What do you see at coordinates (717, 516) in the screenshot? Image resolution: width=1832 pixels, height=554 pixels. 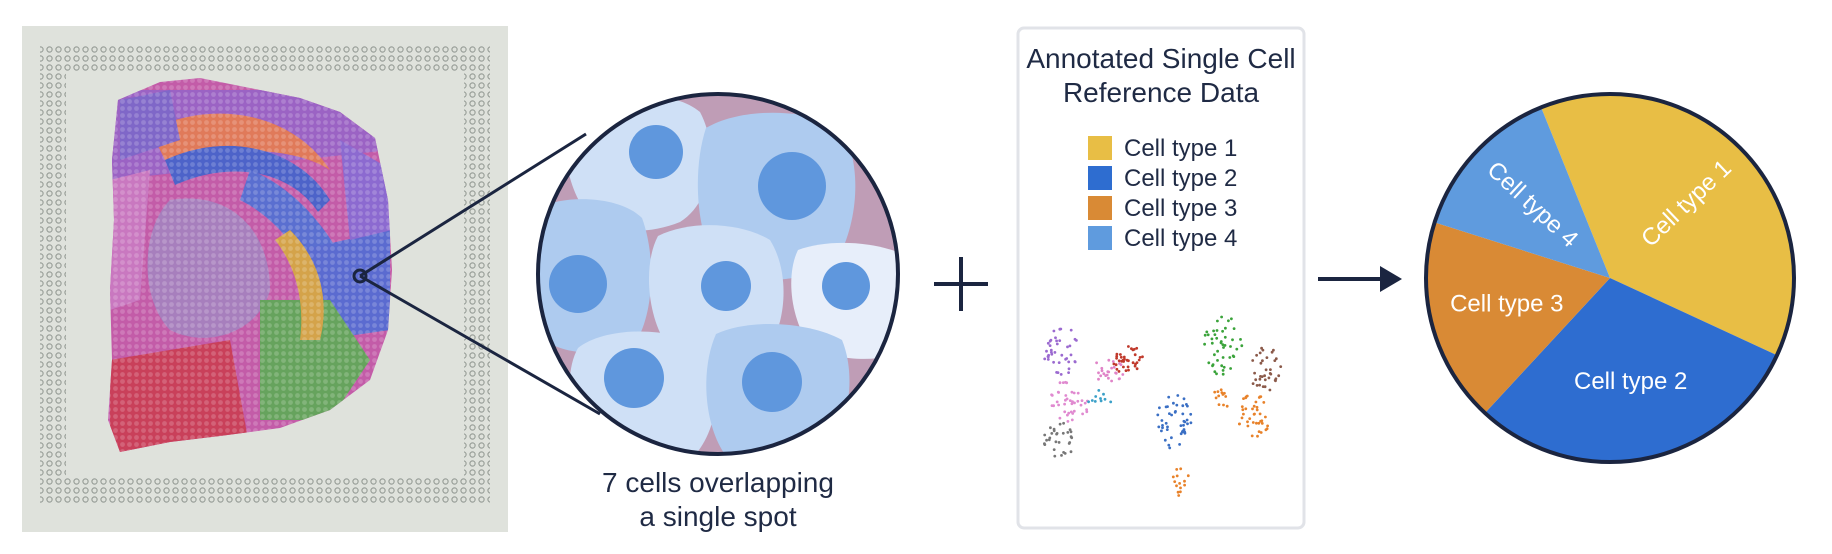 I see `caption-line-2: a single spot` at bounding box center [717, 516].